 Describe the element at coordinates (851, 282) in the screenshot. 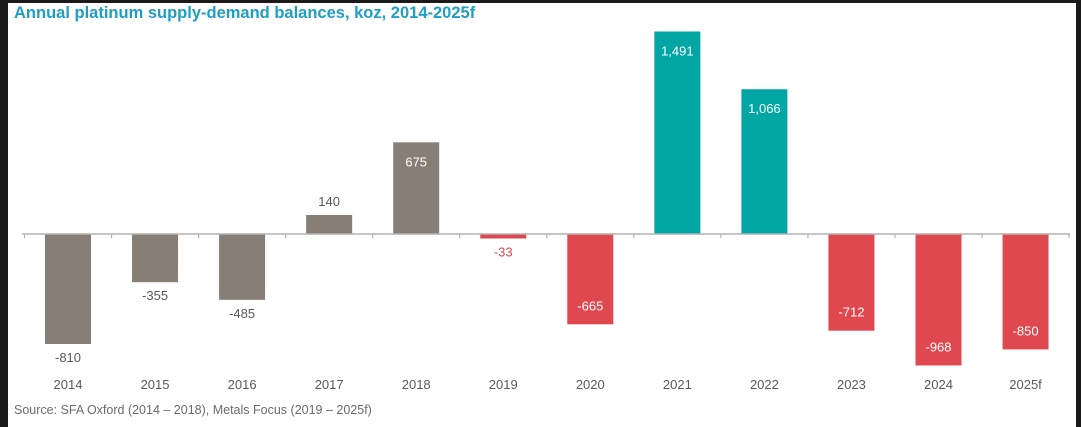

I see `bar-2023` at that location.